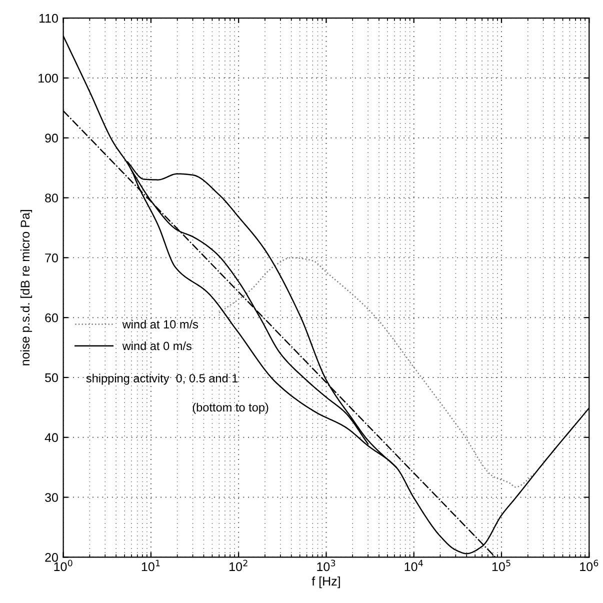  I want to click on x-tick-label: 10$^{6}$, so click(589, 566).